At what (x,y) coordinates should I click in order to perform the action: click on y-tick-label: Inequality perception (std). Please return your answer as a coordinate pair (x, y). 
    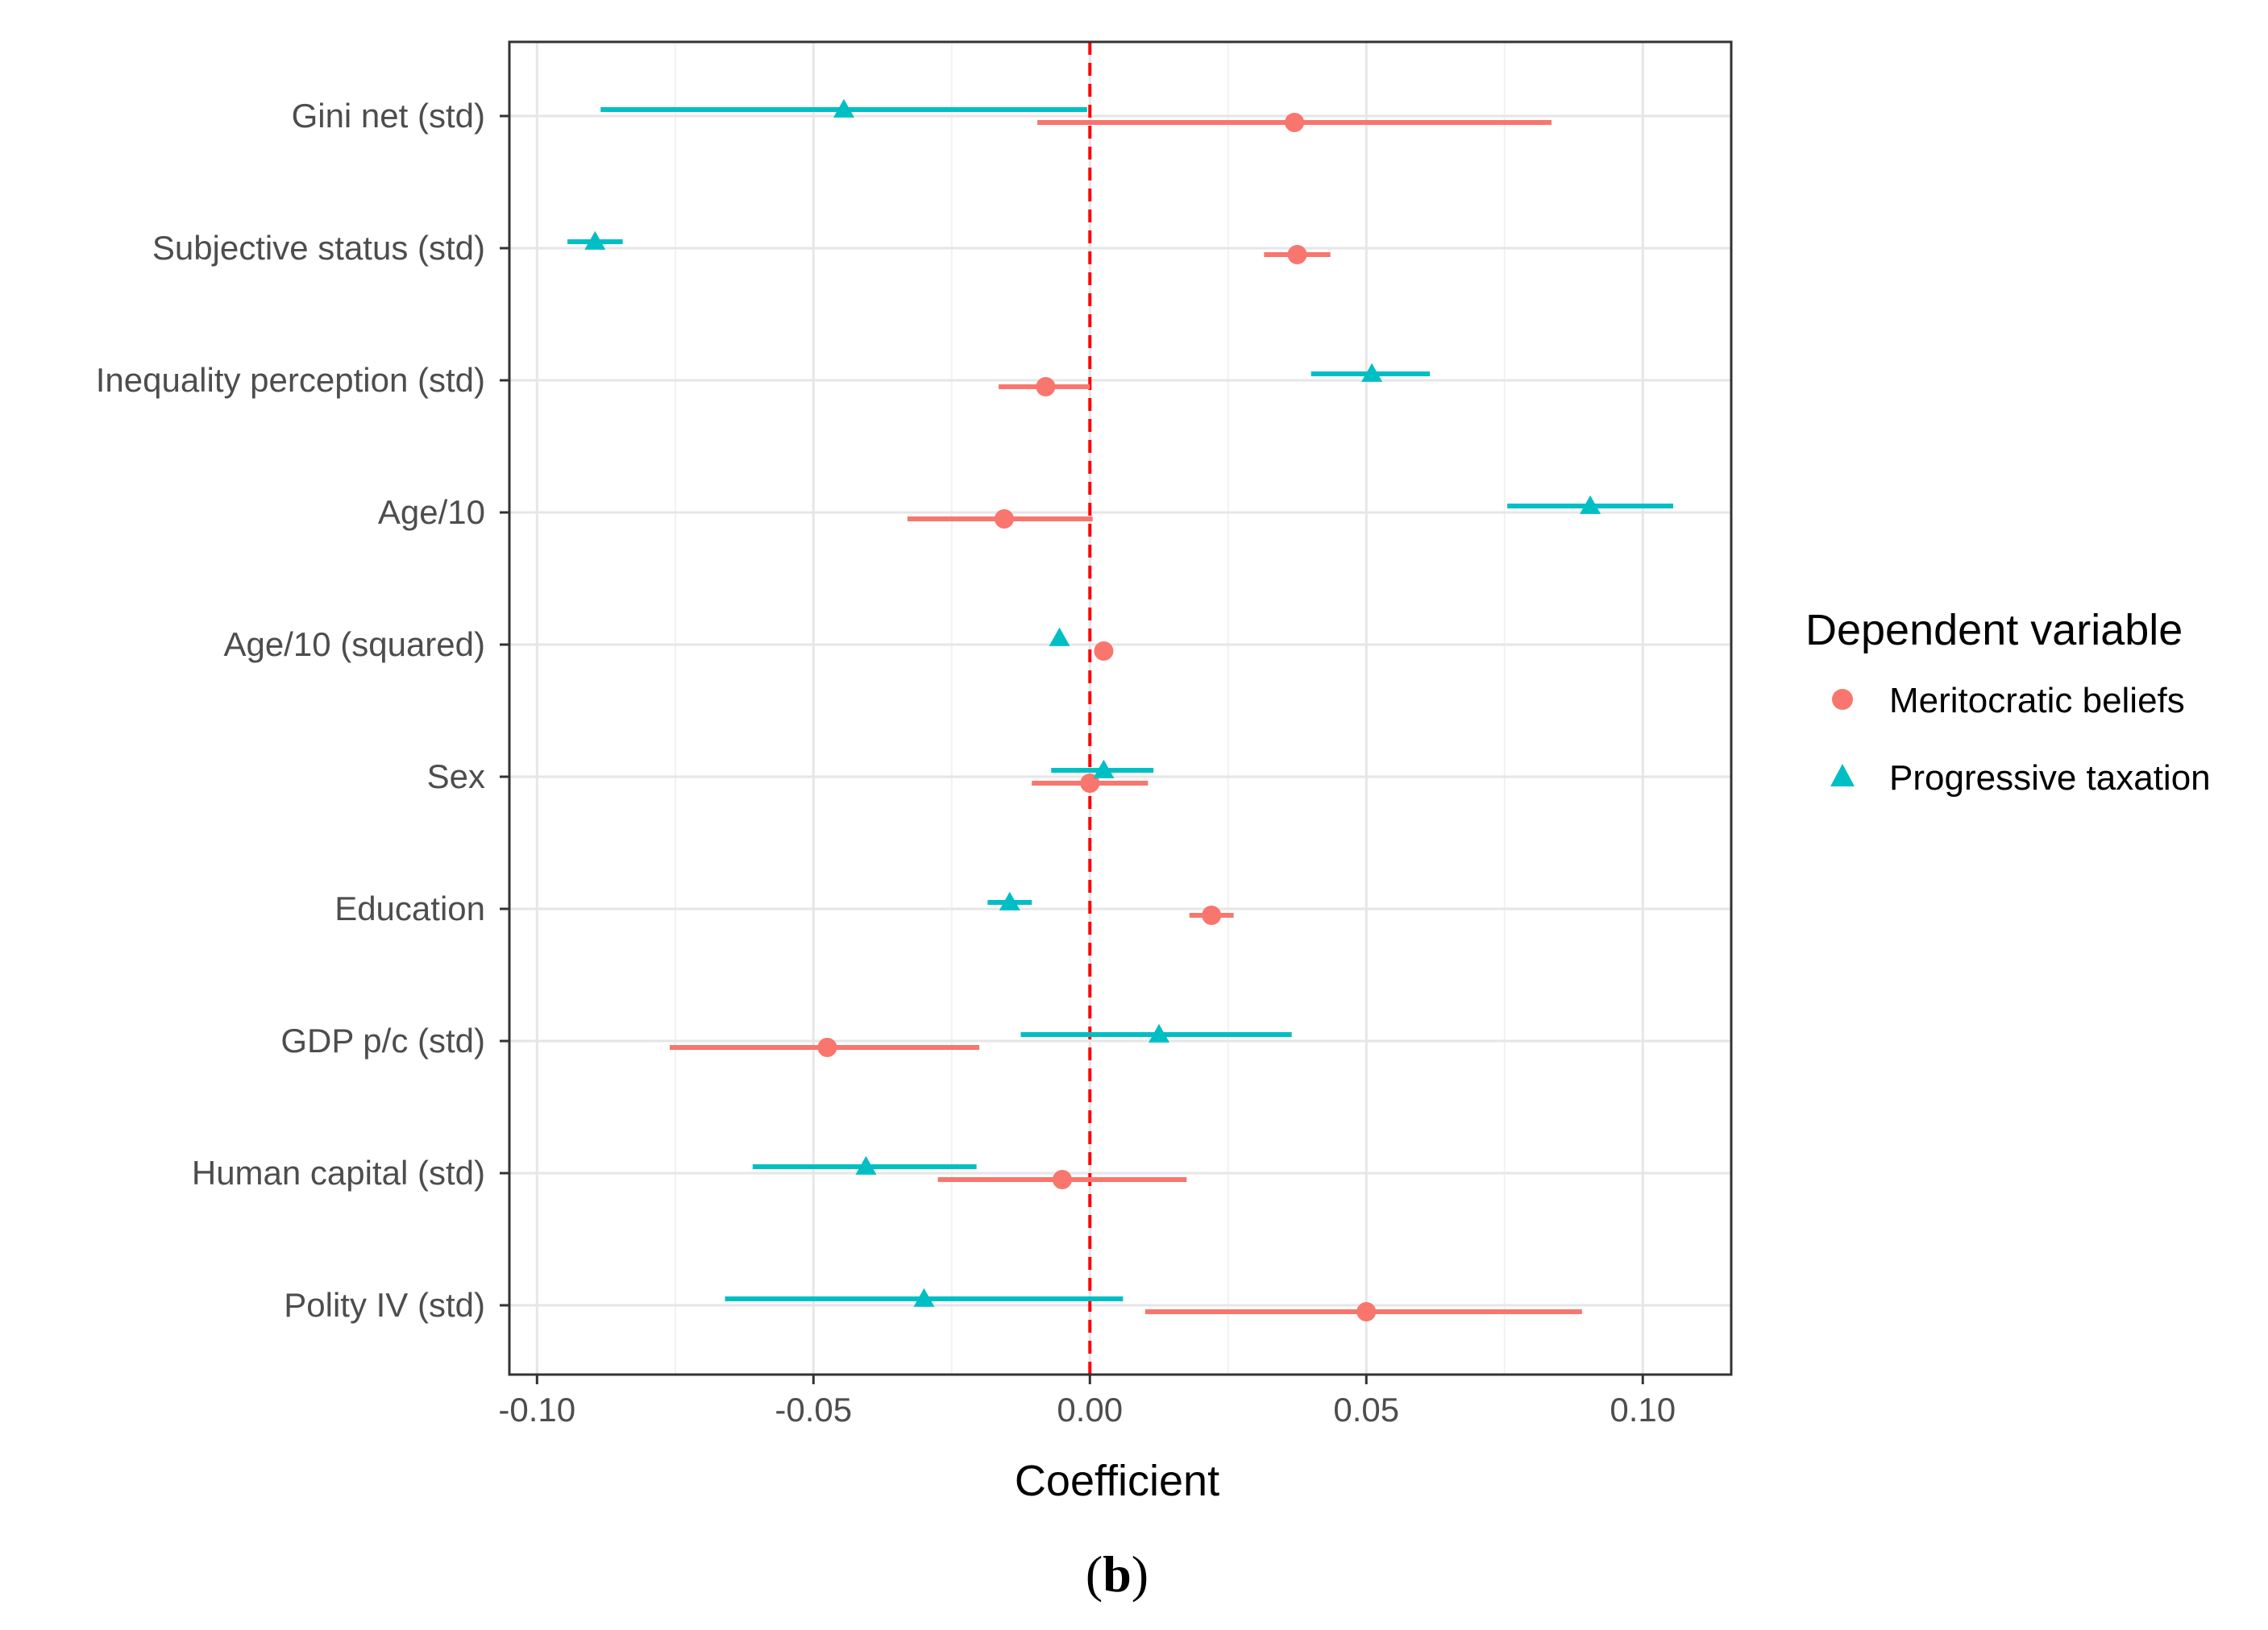
    Looking at the image, I should click on (290, 380).